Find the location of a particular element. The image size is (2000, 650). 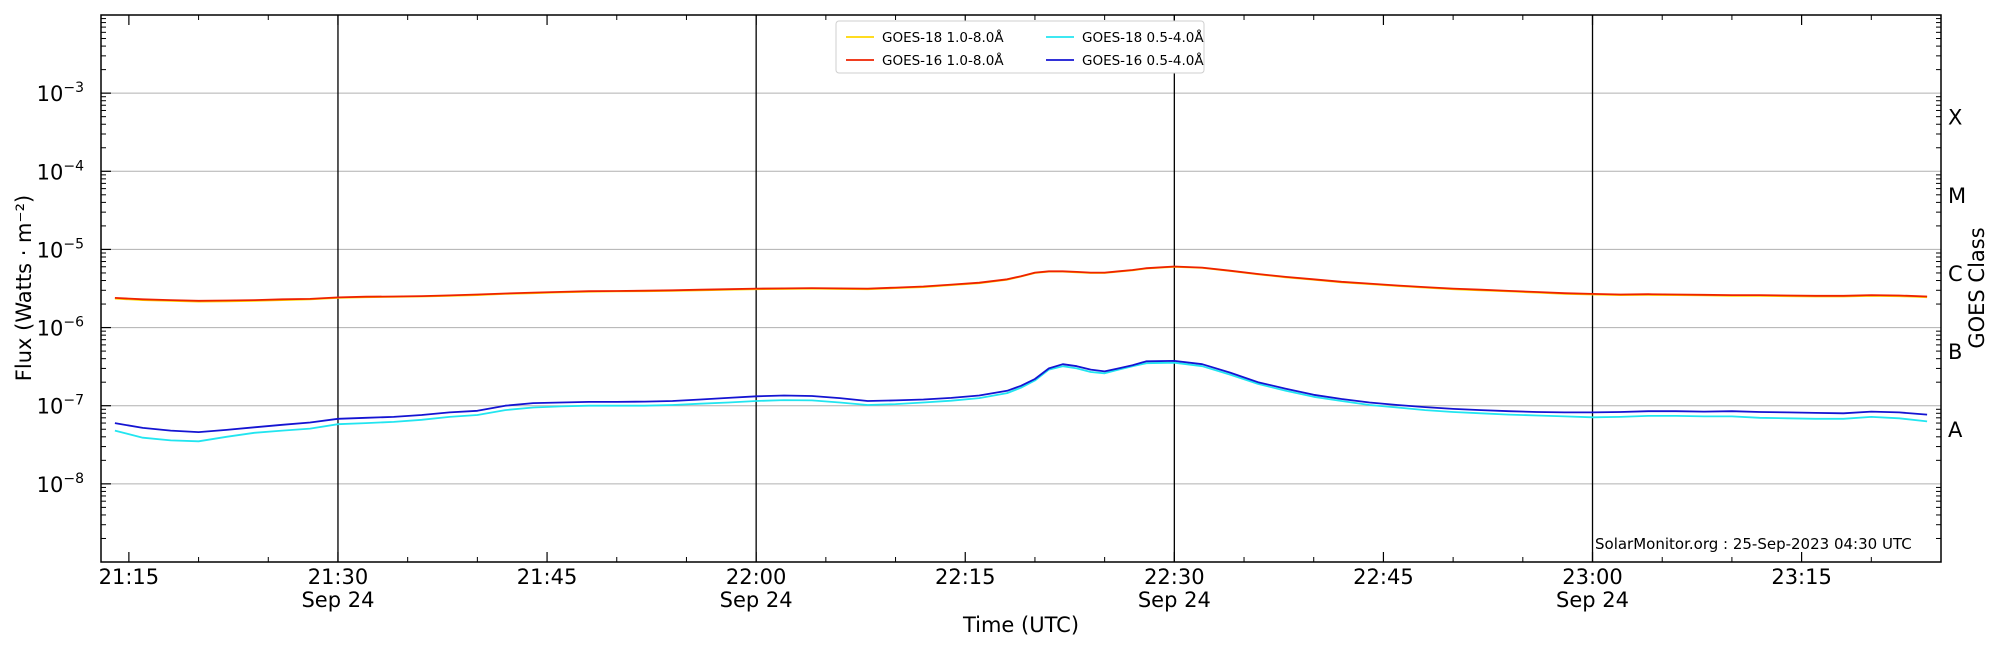

goes-class-c: C is located at coordinates (1955, 274).